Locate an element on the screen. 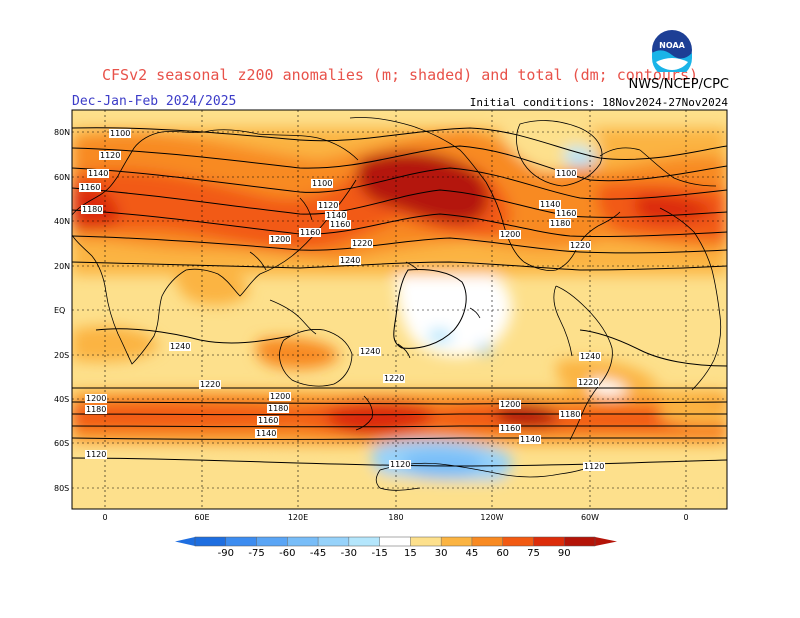 The width and height of the screenshot is (800, 618). longitude-label: 120W is located at coordinates (491, 517).